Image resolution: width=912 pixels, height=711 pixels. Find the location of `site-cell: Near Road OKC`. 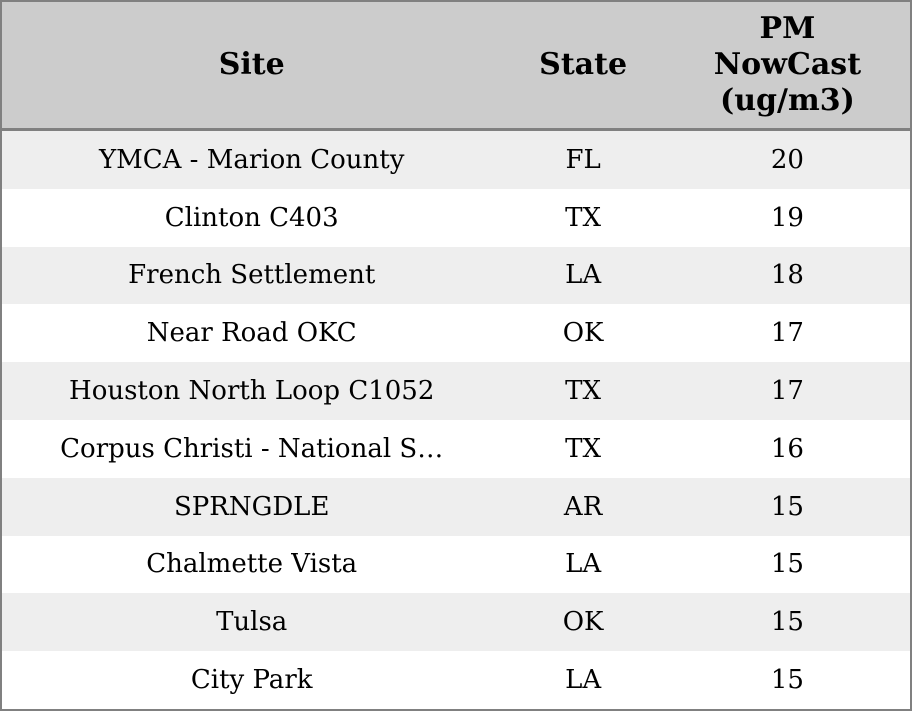

site-cell: Near Road OKC is located at coordinates (251, 333).